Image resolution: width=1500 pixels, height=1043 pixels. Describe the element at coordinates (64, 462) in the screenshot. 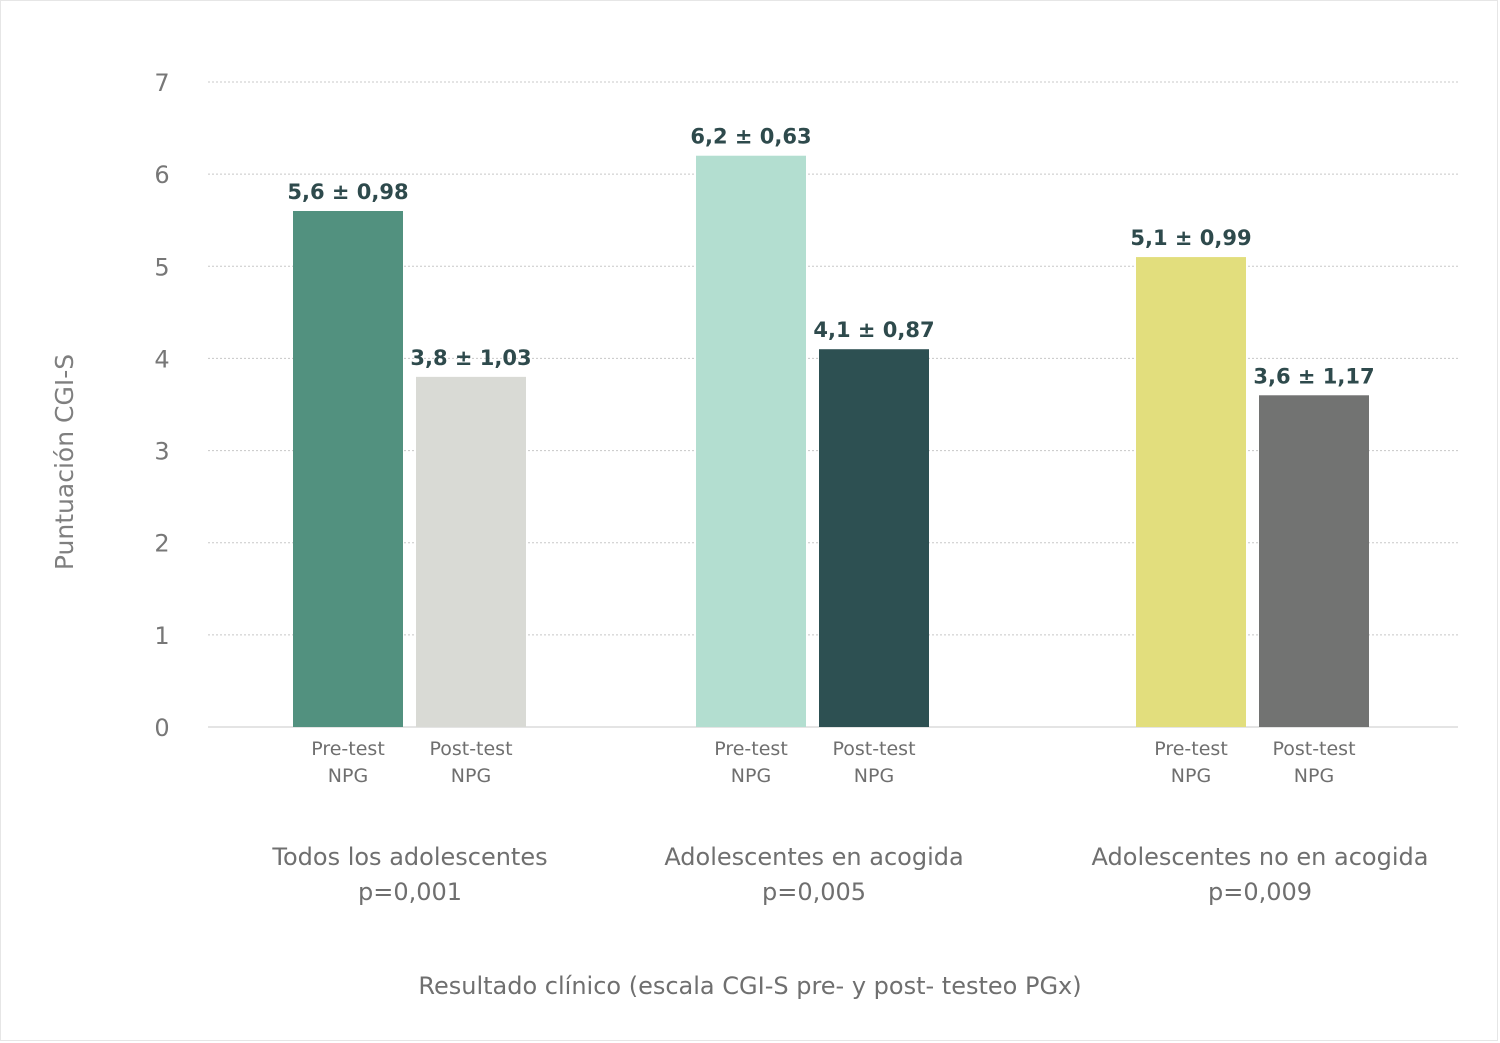

I see `y-axis-label: Puntuación CGI-S` at that location.